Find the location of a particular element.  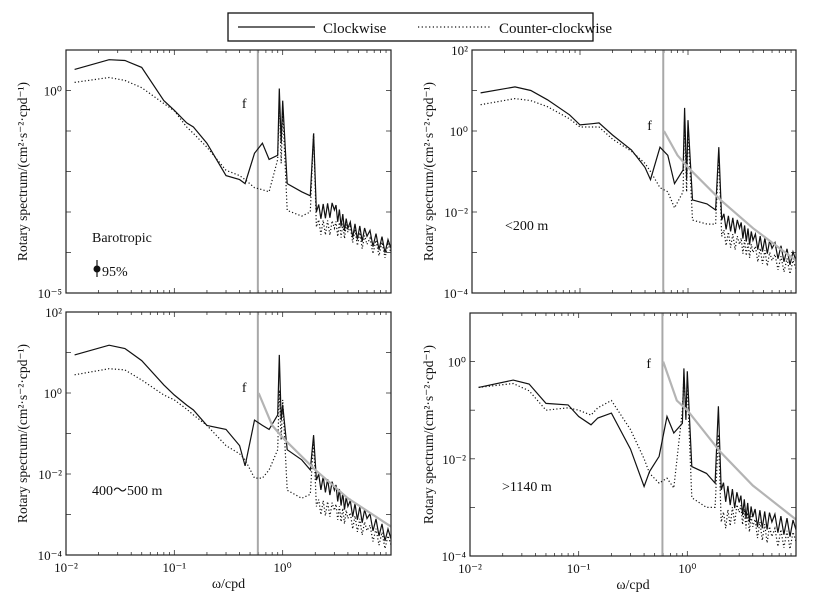

depth-annotation: 400～500 m is located at coordinates (127, 491).